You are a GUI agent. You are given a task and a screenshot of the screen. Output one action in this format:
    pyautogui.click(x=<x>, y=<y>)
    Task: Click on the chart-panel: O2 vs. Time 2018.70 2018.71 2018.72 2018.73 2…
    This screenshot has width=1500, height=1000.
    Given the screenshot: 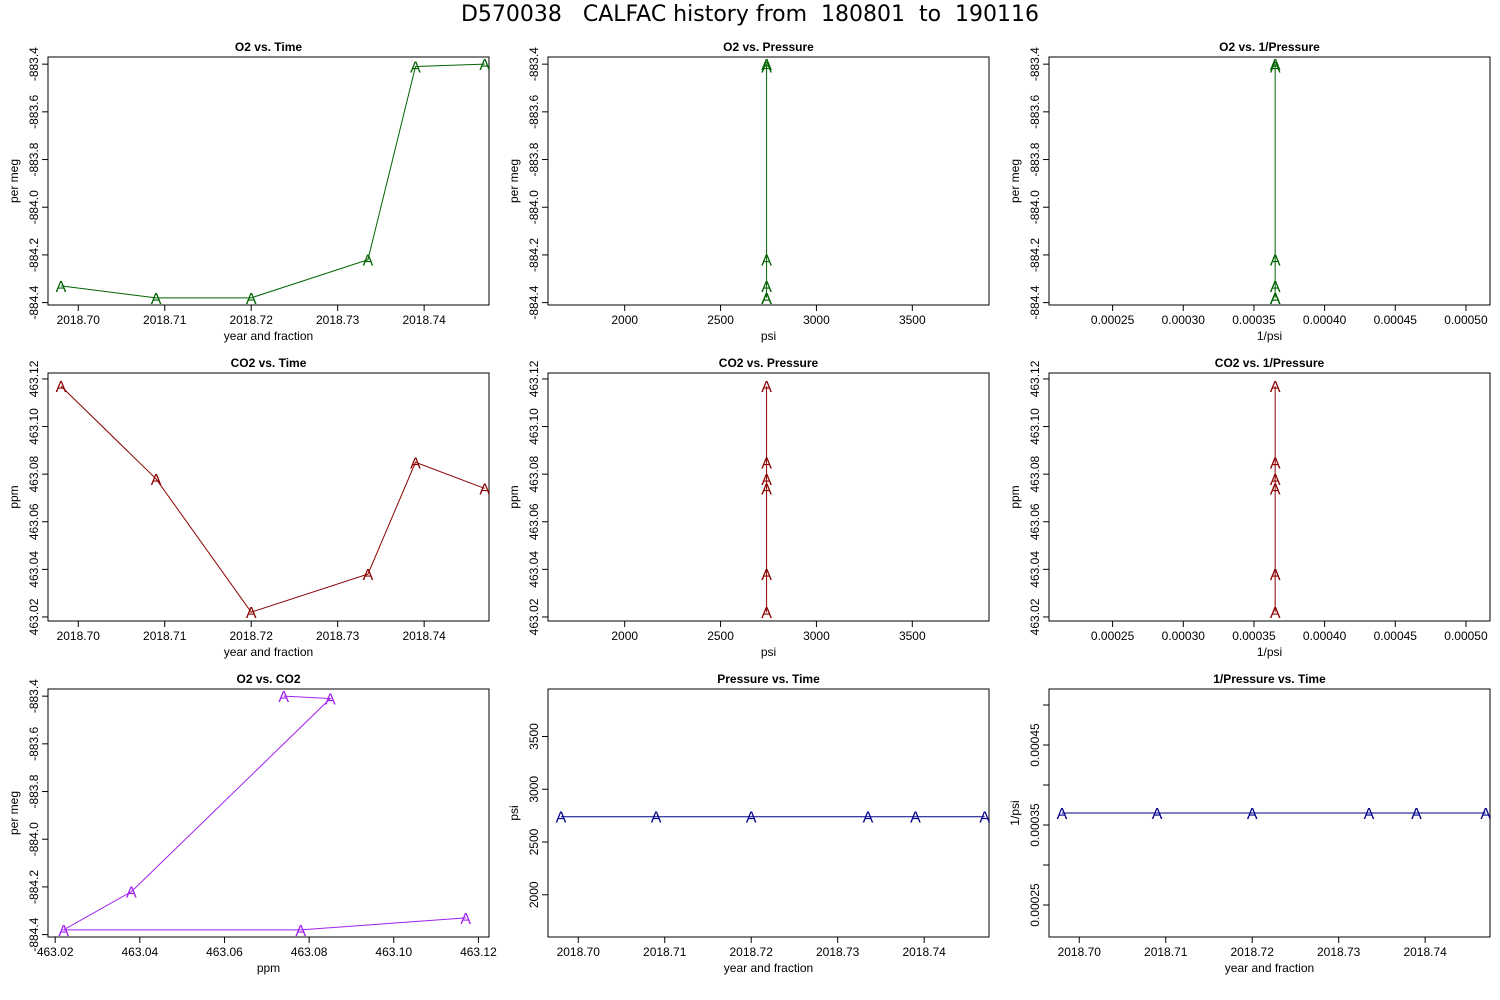 What is the action you would take?
    pyautogui.click(x=248, y=191)
    